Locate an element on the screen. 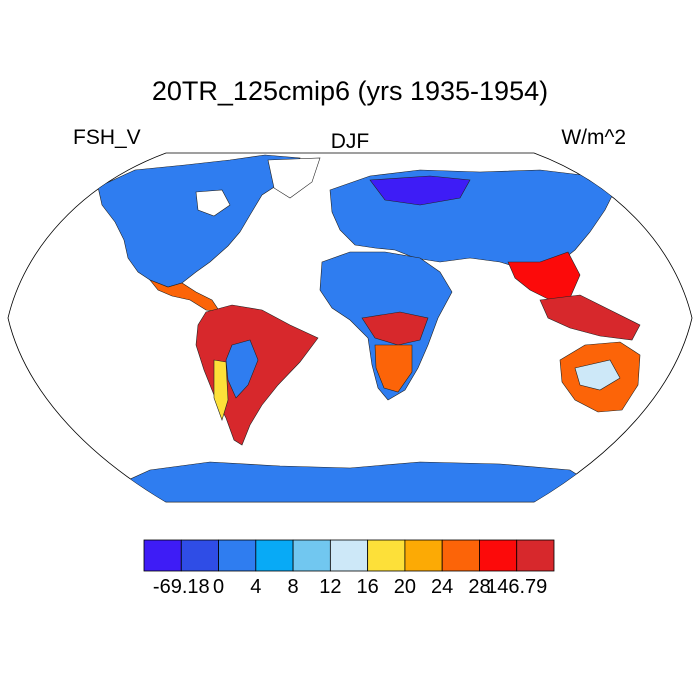  hudson-bay is located at coordinates (213, 203).